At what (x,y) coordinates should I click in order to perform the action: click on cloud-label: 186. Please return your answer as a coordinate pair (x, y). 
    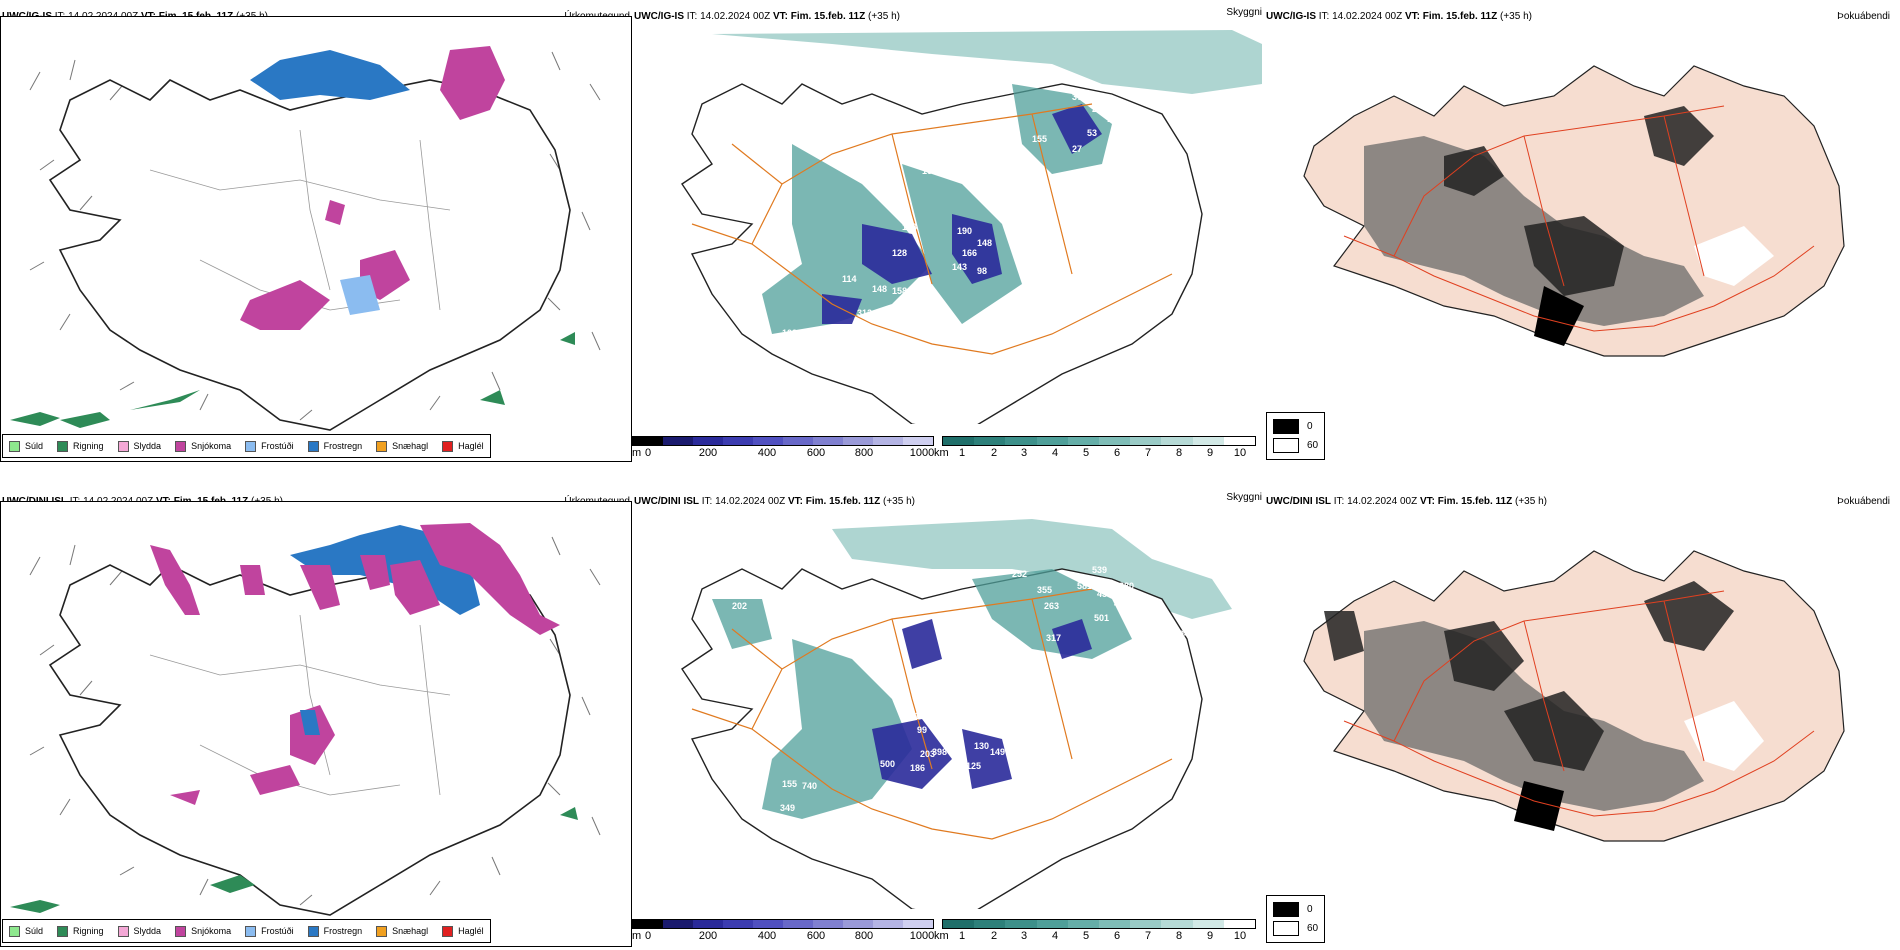
    Looking at the image, I should click on (917, 768).